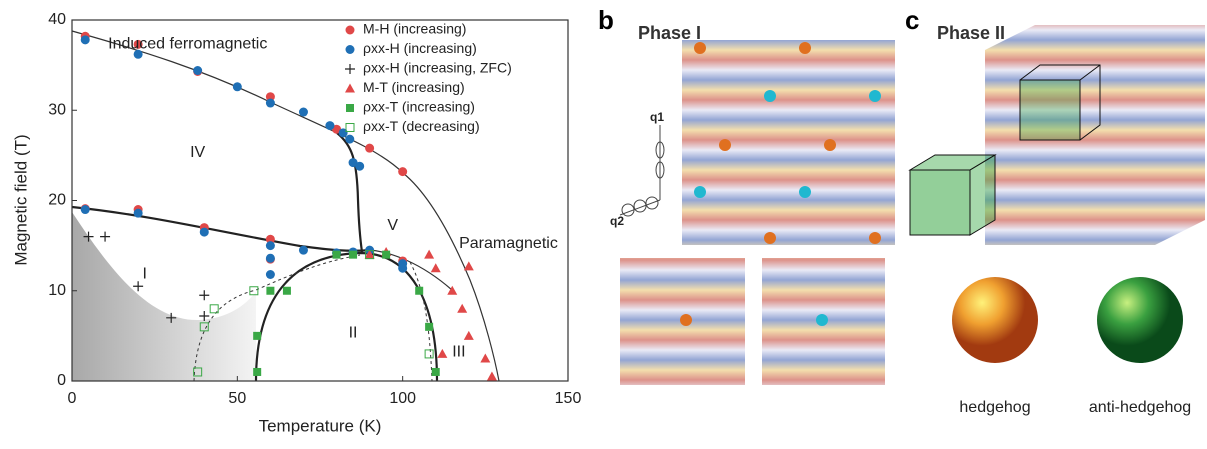 This screenshot has width=1207, height=449. I want to click on skyrmion-centers, so click(787, 143).